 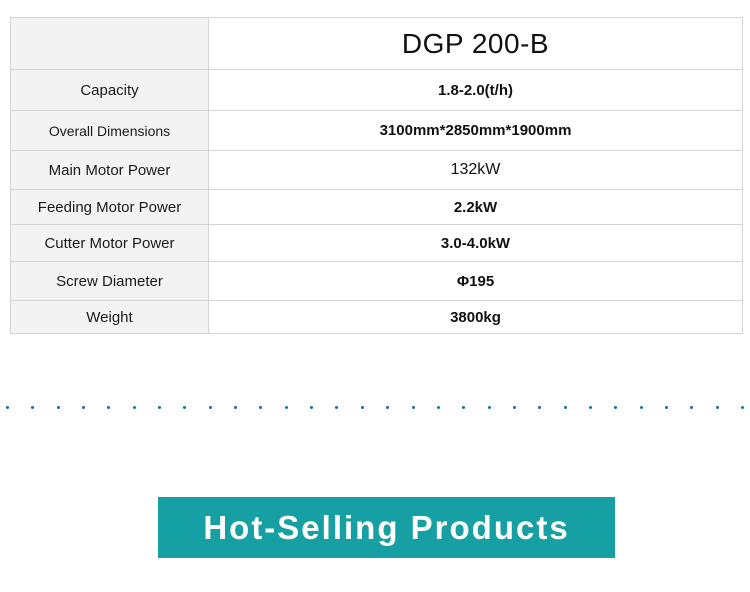 I want to click on spec-value: 2.2kW, so click(x=475, y=207).